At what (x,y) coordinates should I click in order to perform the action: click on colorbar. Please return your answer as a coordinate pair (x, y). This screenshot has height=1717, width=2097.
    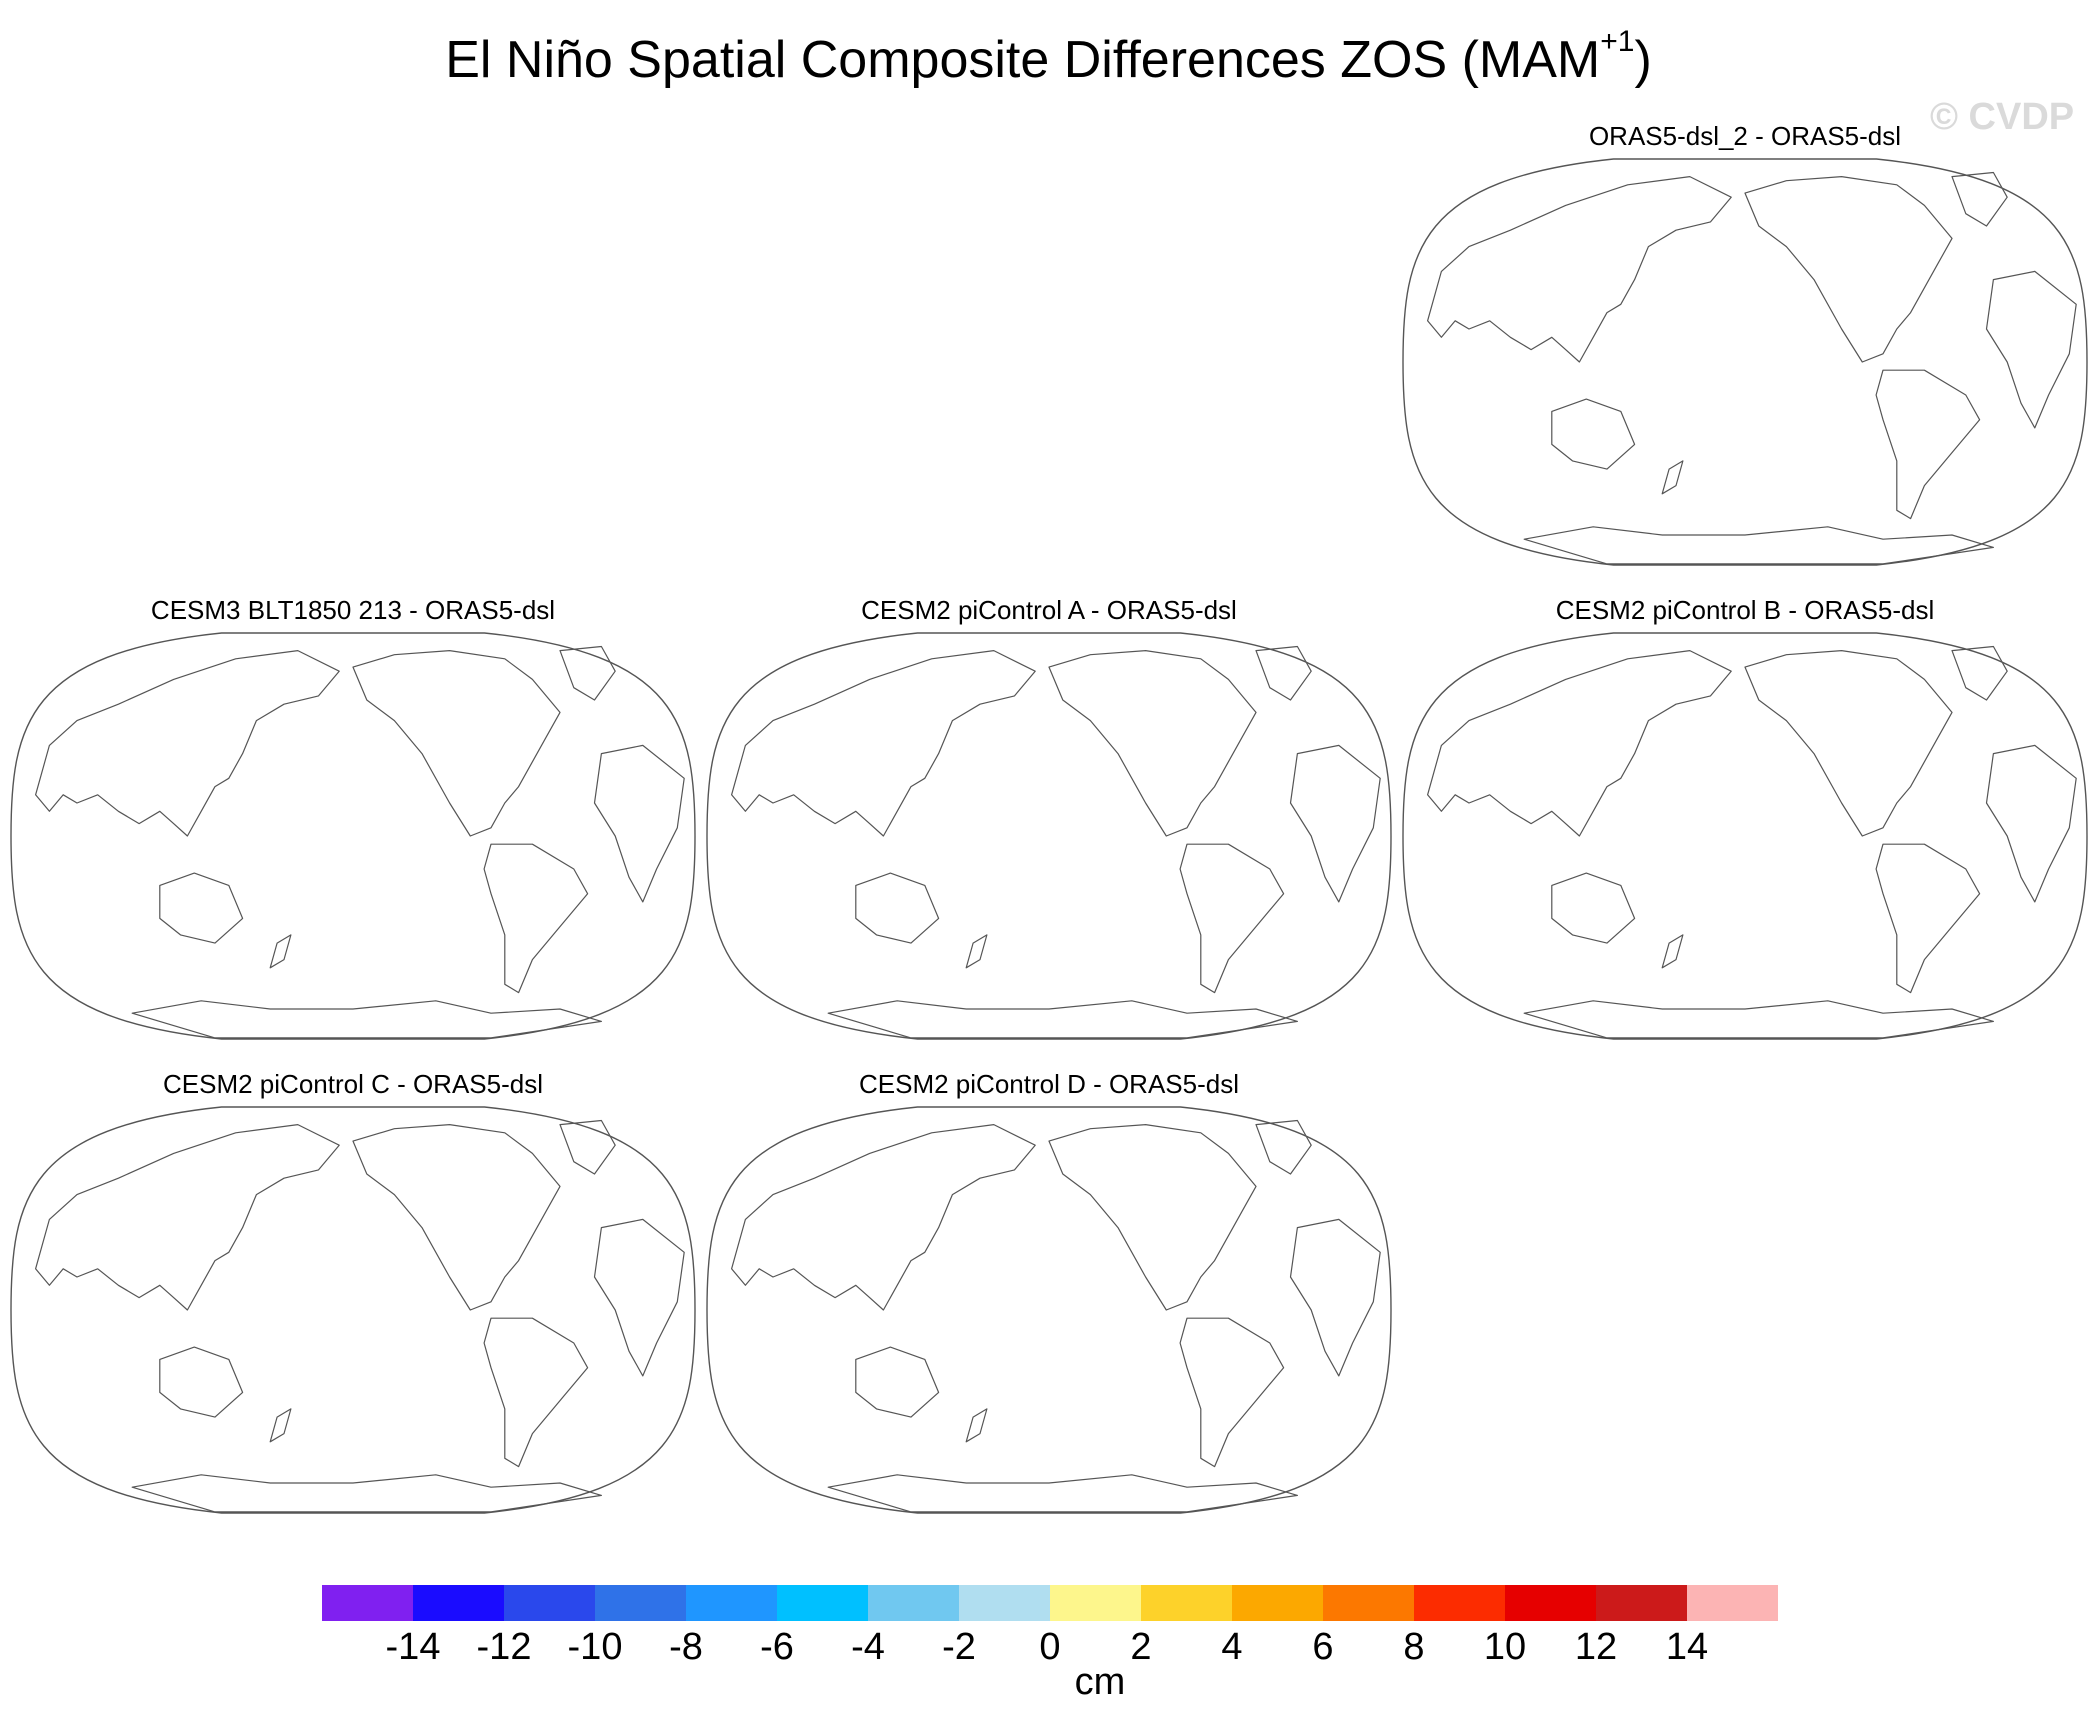
    Looking at the image, I should click on (1050, 1603).